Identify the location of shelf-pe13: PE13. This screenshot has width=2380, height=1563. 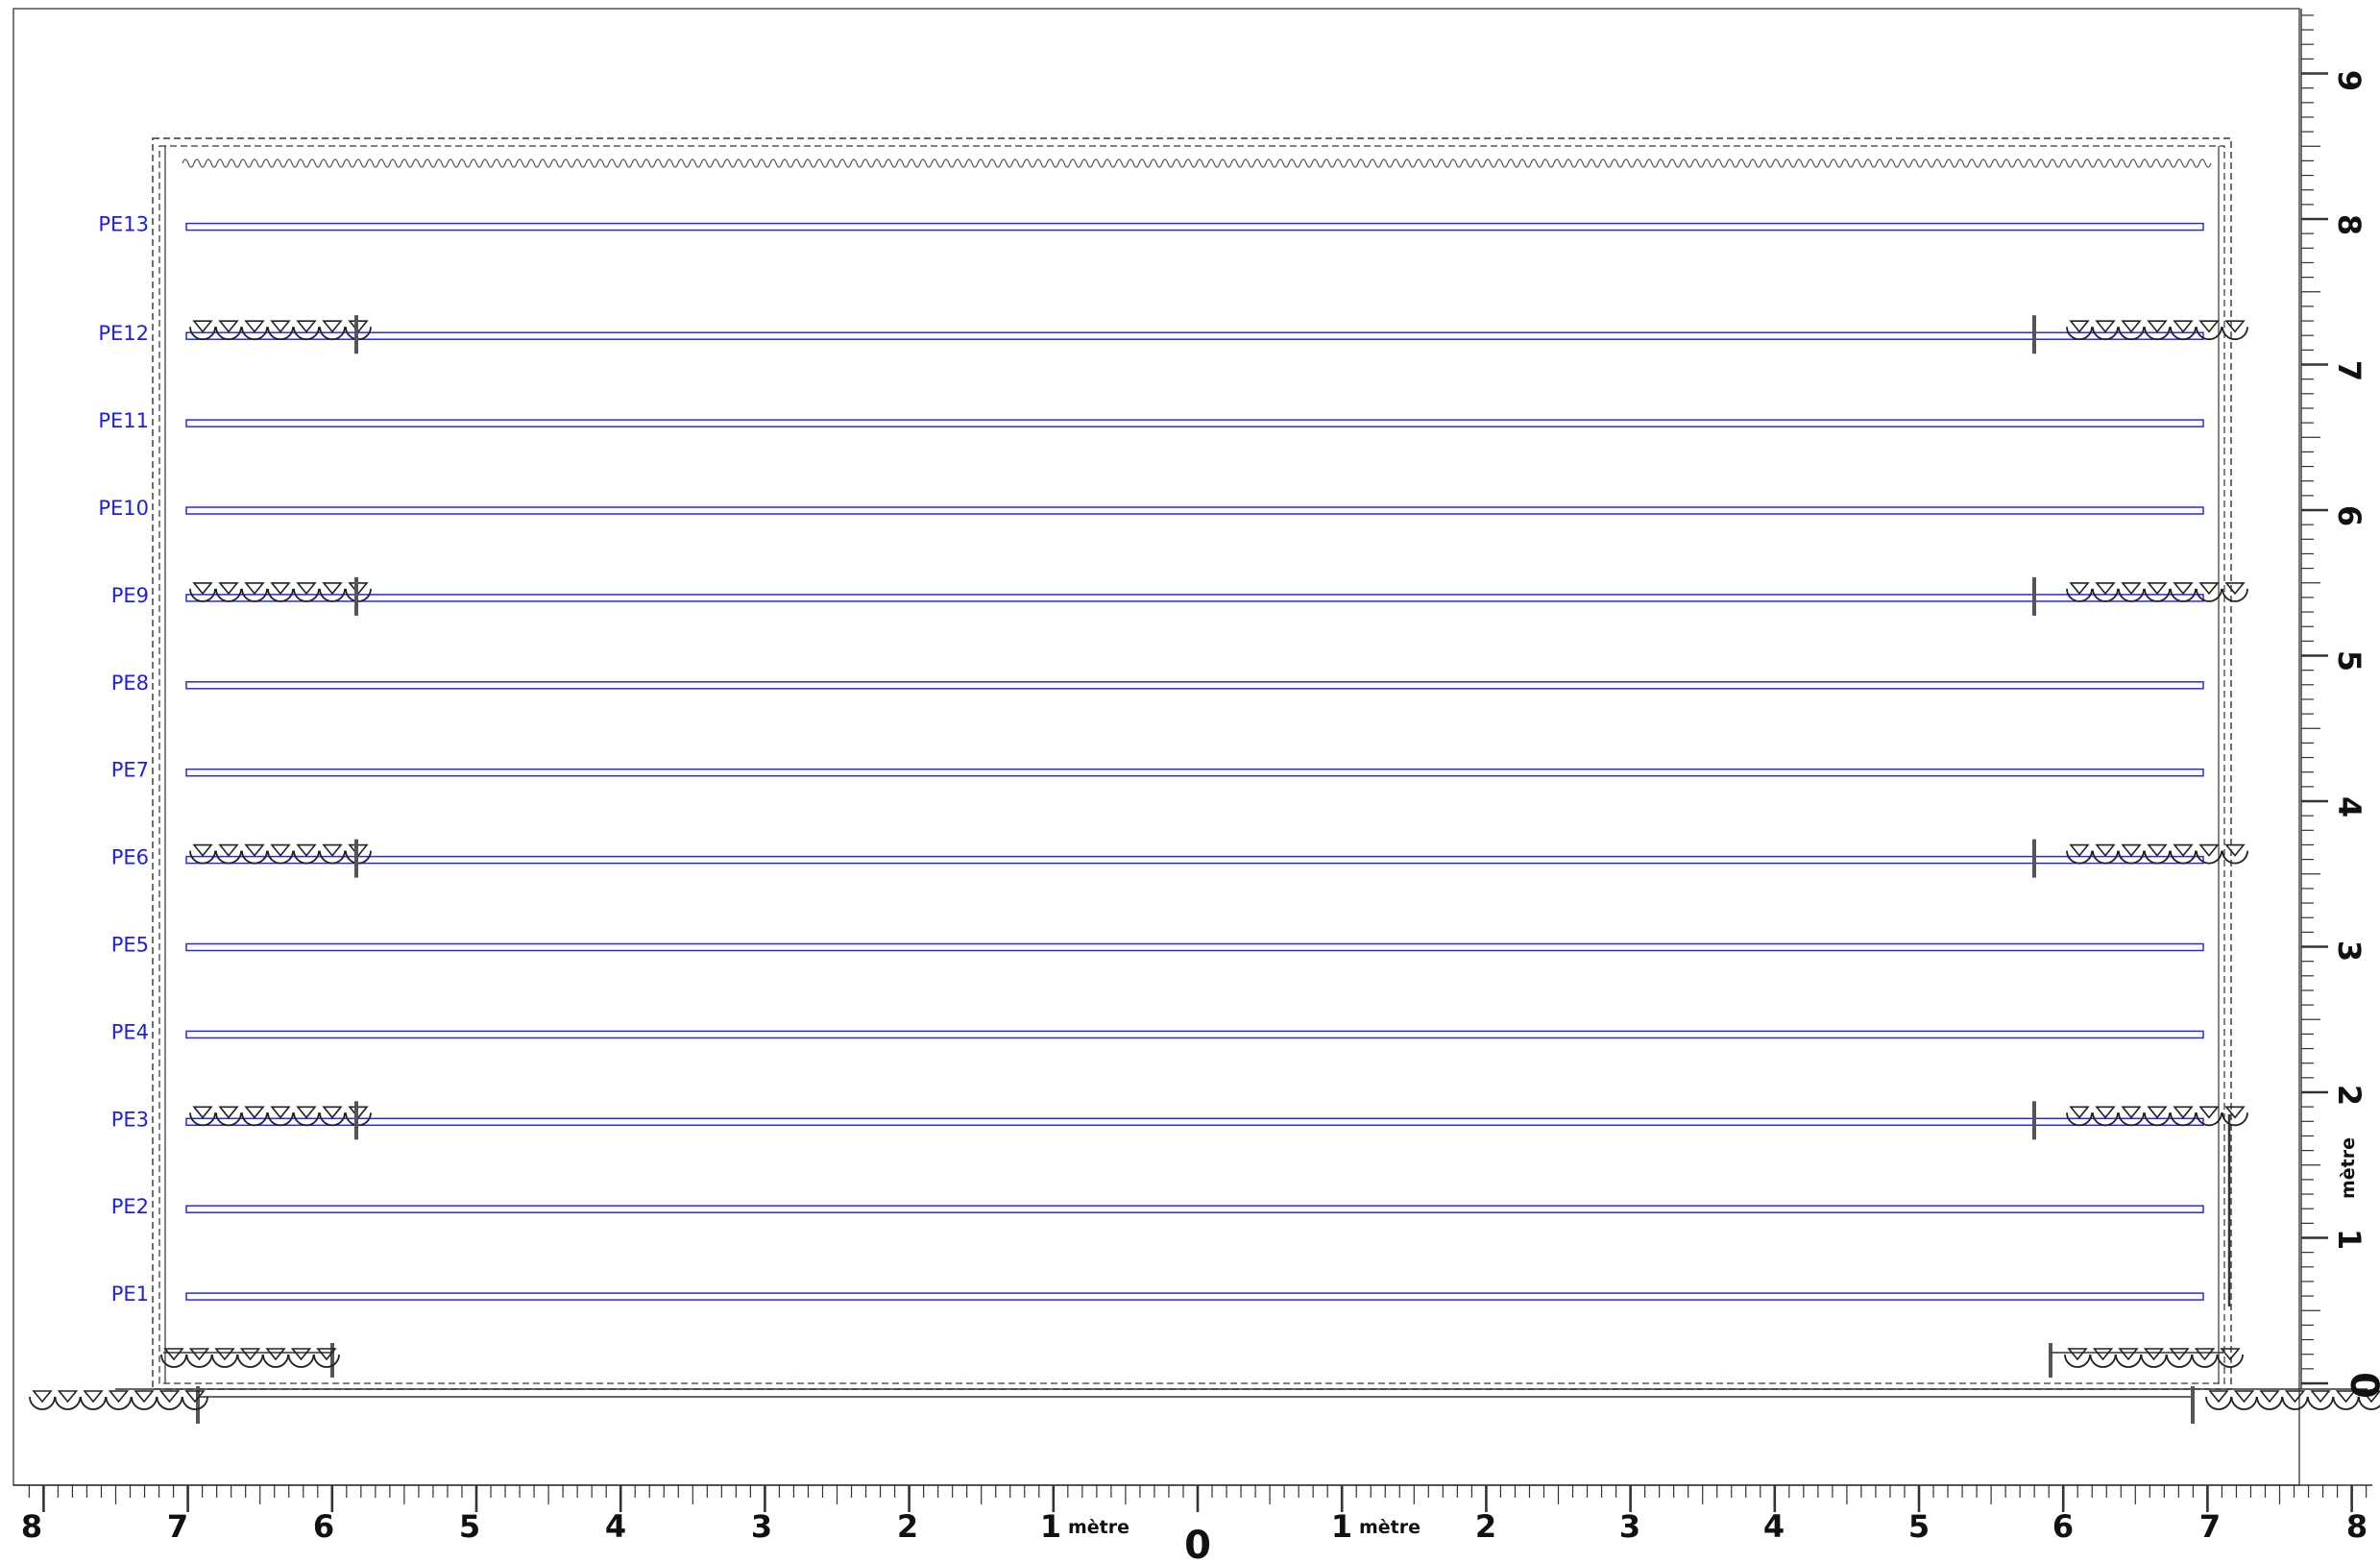
(1151, 224).